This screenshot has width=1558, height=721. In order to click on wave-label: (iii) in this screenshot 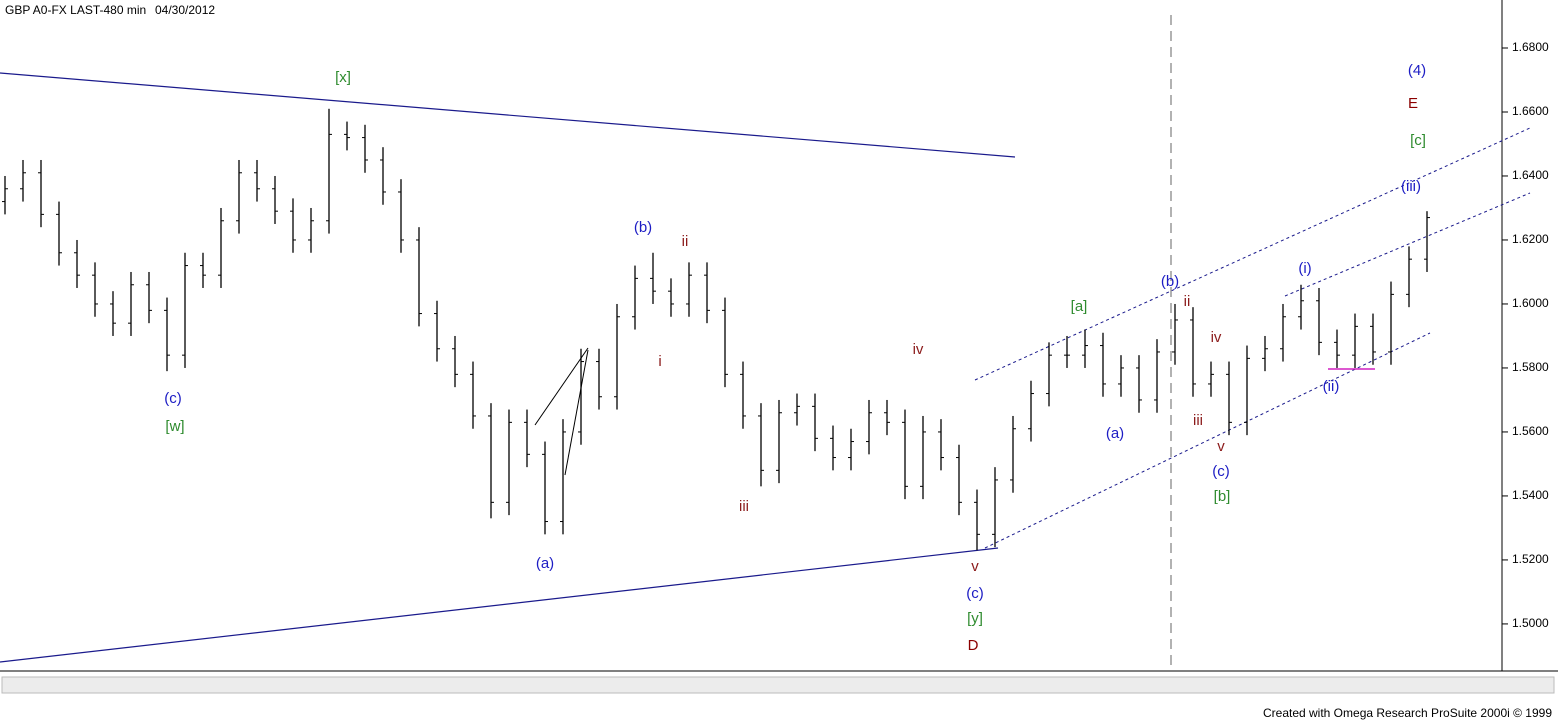, I will do `click(1411, 186)`.